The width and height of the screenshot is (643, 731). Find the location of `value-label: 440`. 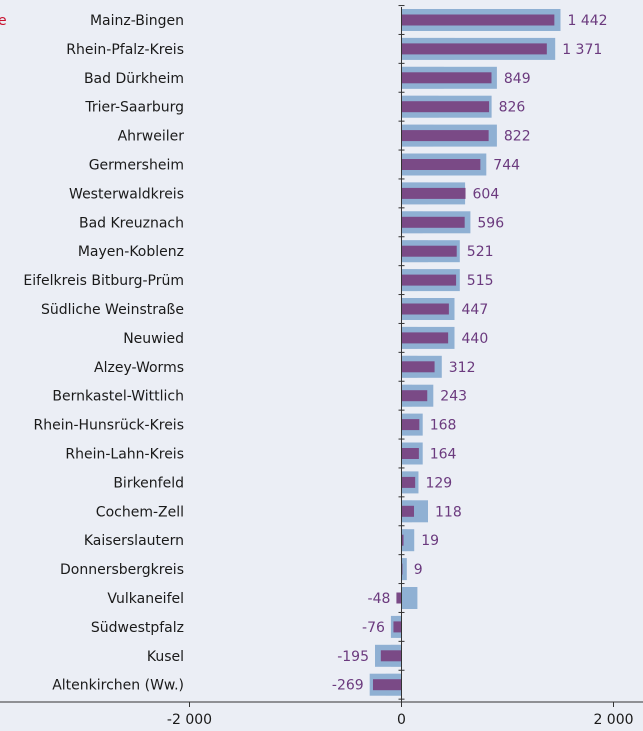

value-label: 440 is located at coordinates (475, 339).